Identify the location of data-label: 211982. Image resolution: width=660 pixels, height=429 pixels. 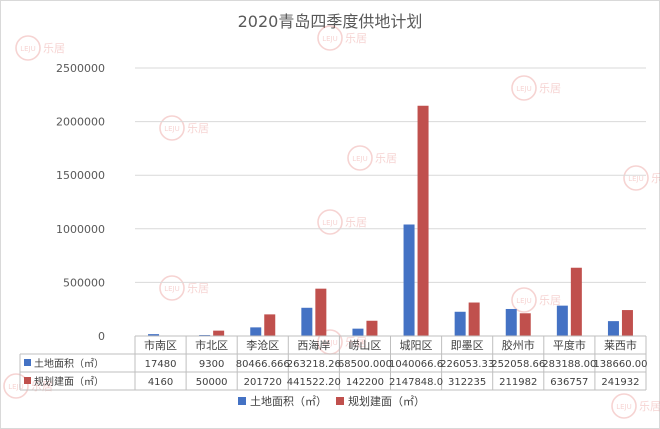
(518, 382).